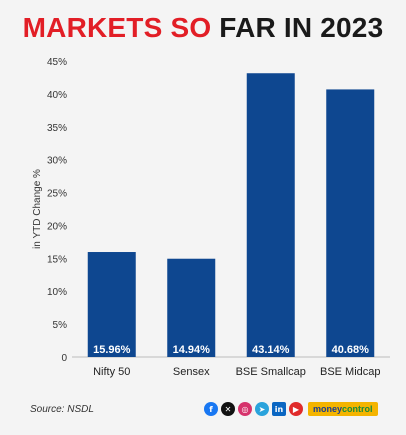  What do you see at coordinates (296, 409) in the screenshot?
I see `youtube-icon: ▶` at bounding box center [296, 409].